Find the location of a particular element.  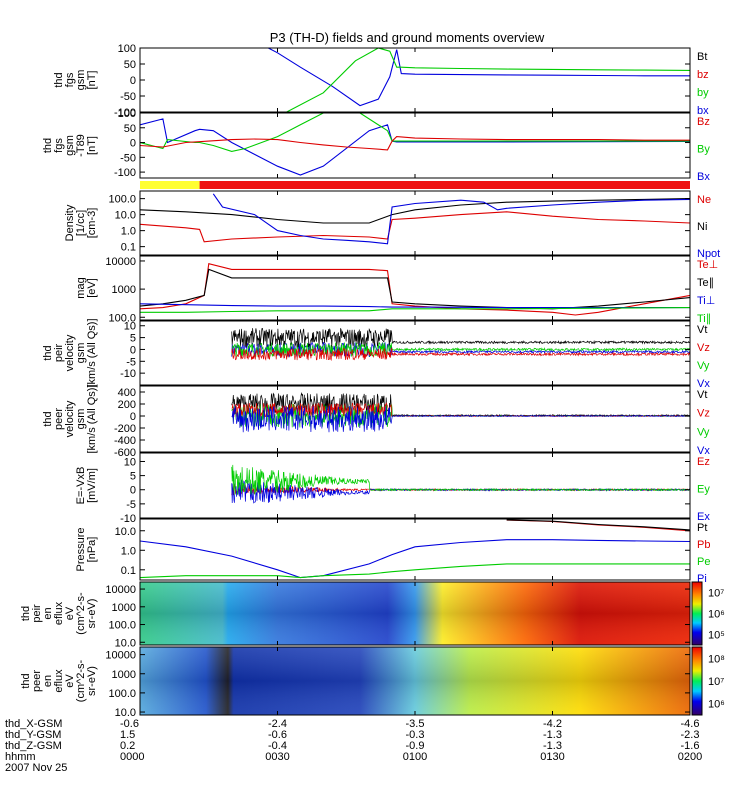

y-tick-label: -200 is located at coordinates (125, 429).